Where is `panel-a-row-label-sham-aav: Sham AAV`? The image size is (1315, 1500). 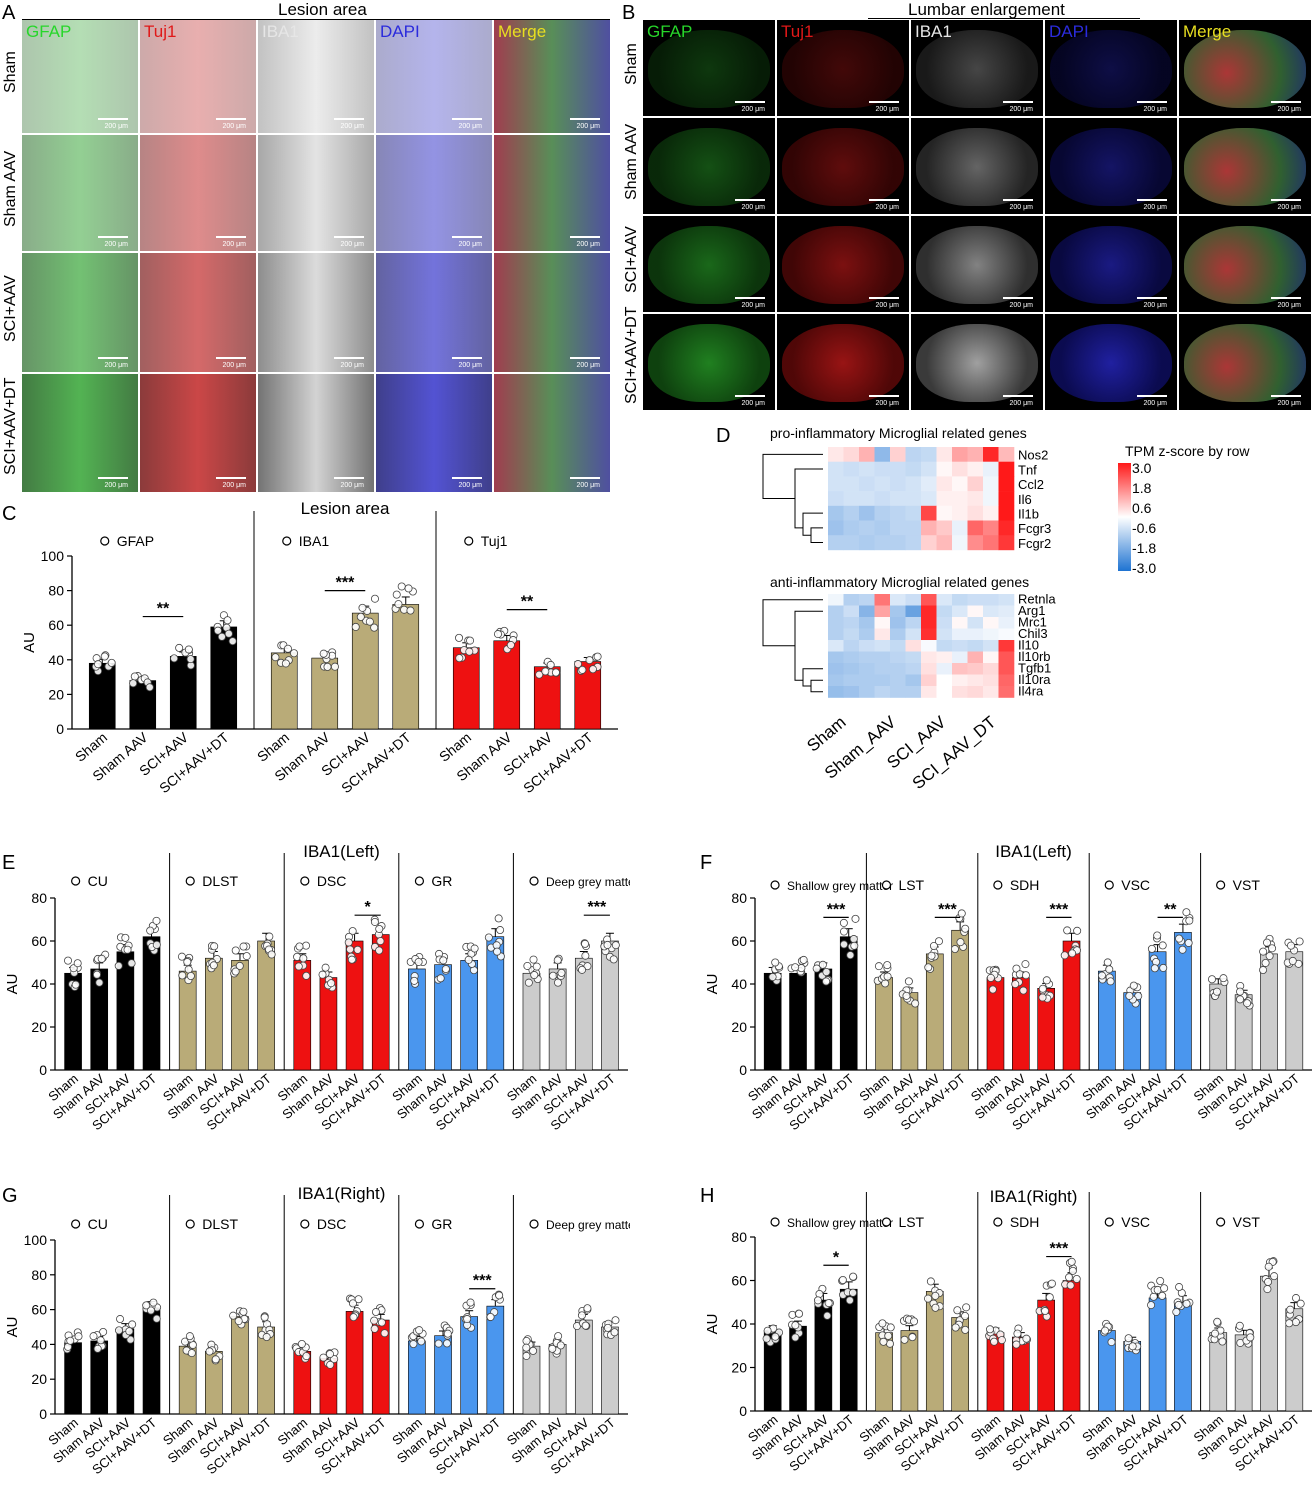
panel-a-row-label-sham-aav: Sham AAV is located at coordinates (10, 188).